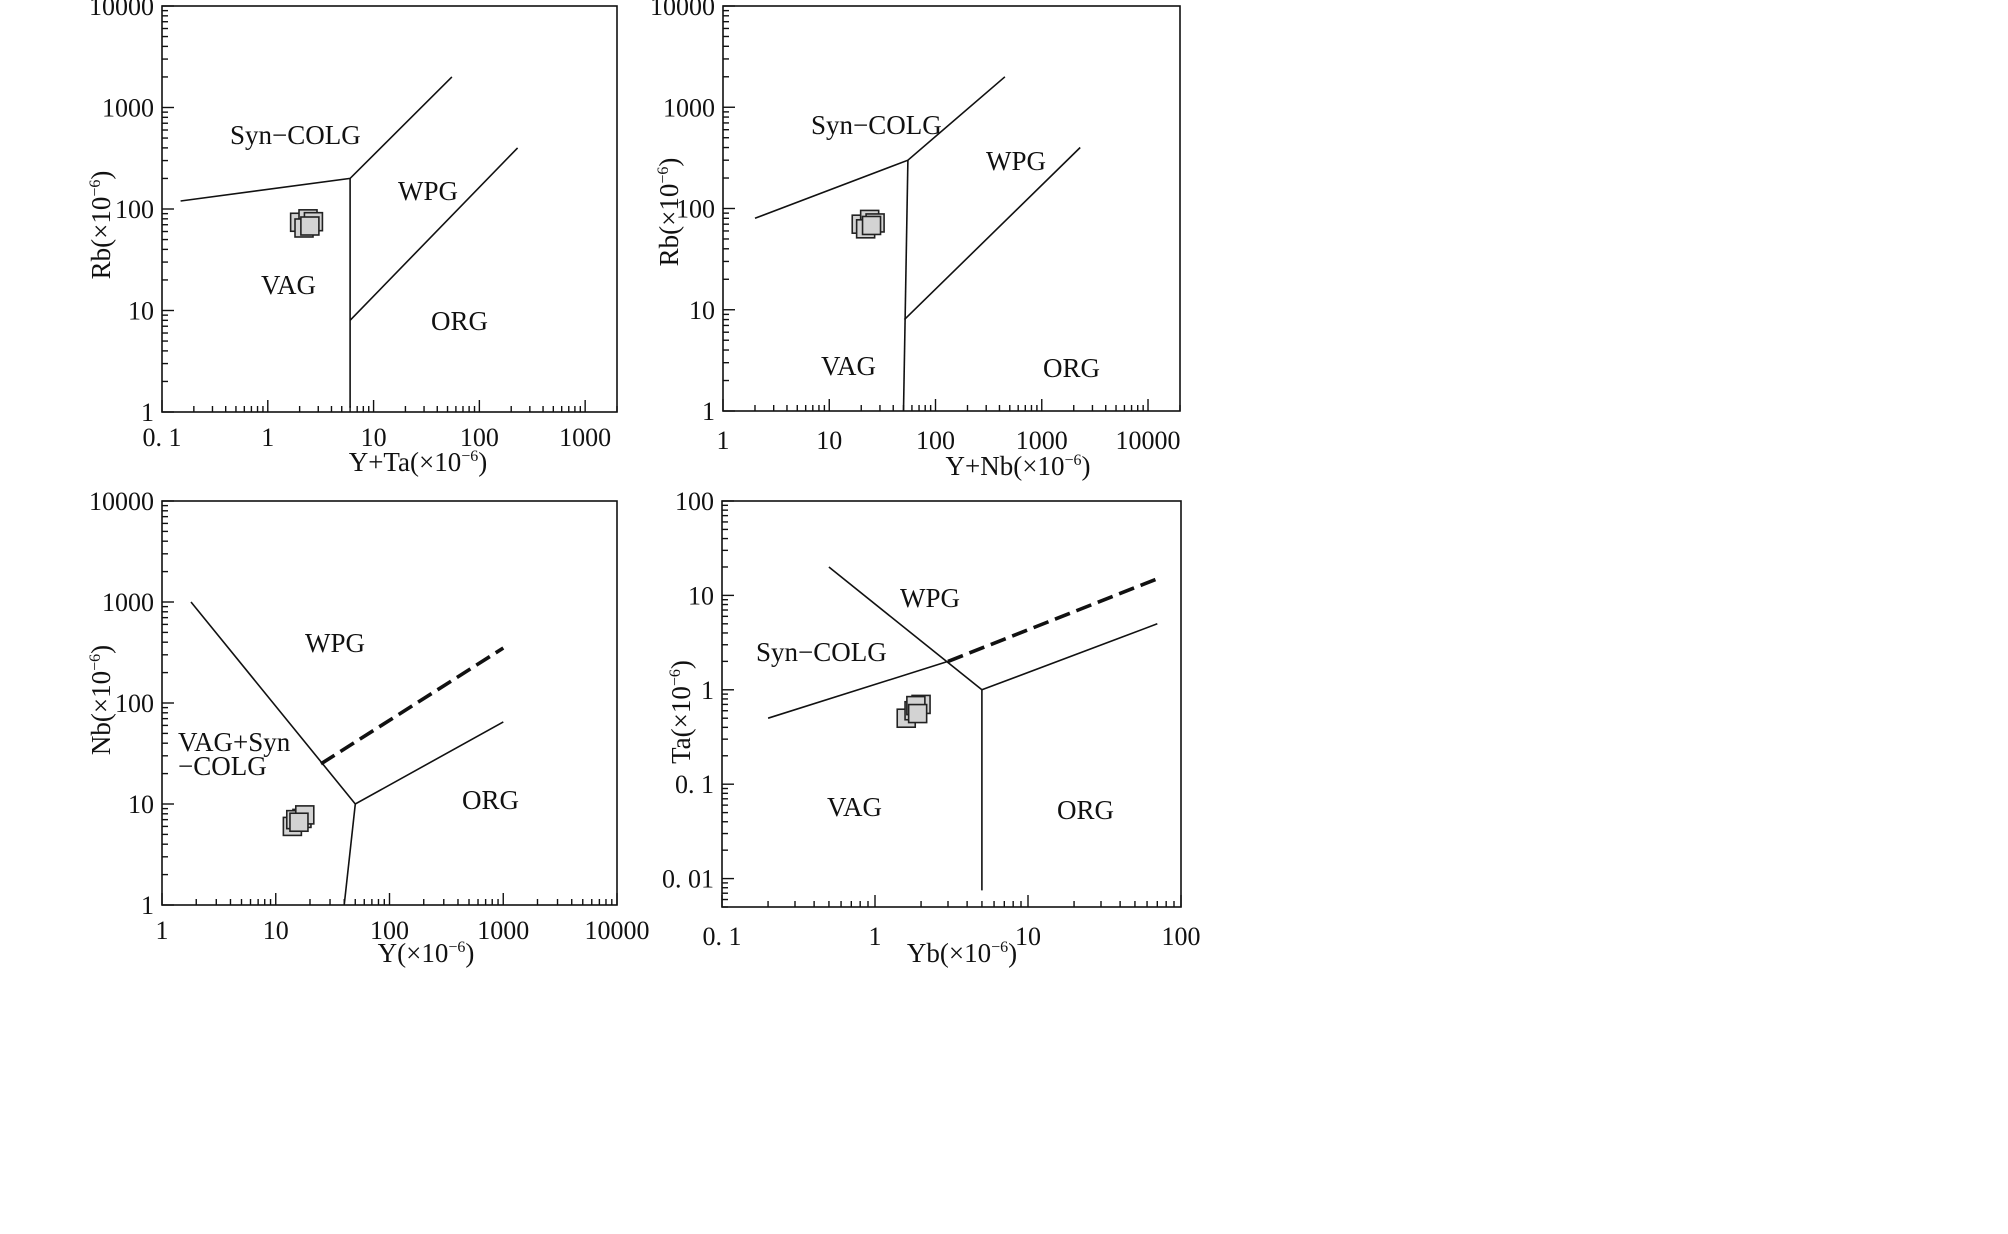 The width and height of the screenshot is (2008, 1234). Describe the element at coordinates (952, 923) in the screenshot. I see `x-axis-ticks: 0. 1 1 10 100` at that location.